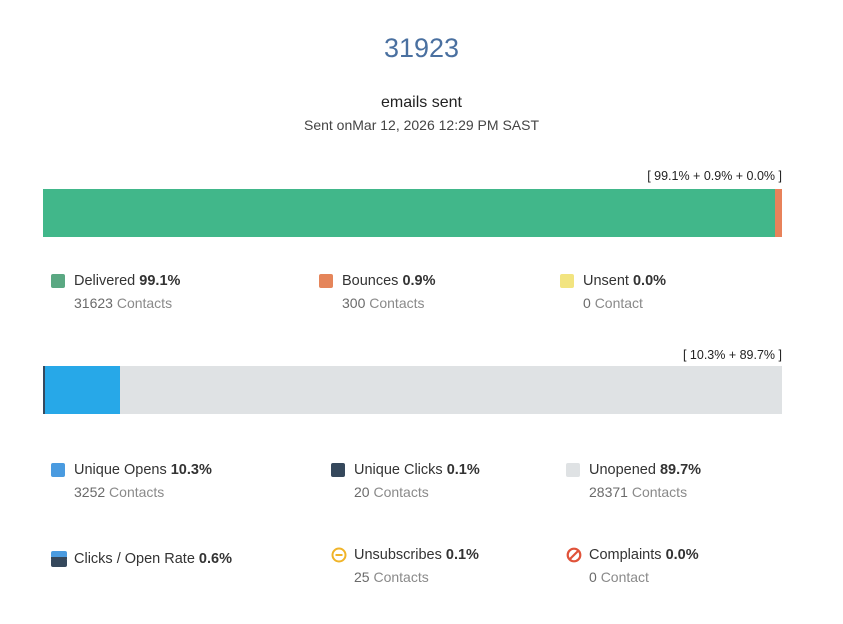 This screenshot has width=843, height=624. What do you see at coordinates (328, 125) in the screenshot?
I see `sent-prefix: Sent on` at bounding box center [328, 125].